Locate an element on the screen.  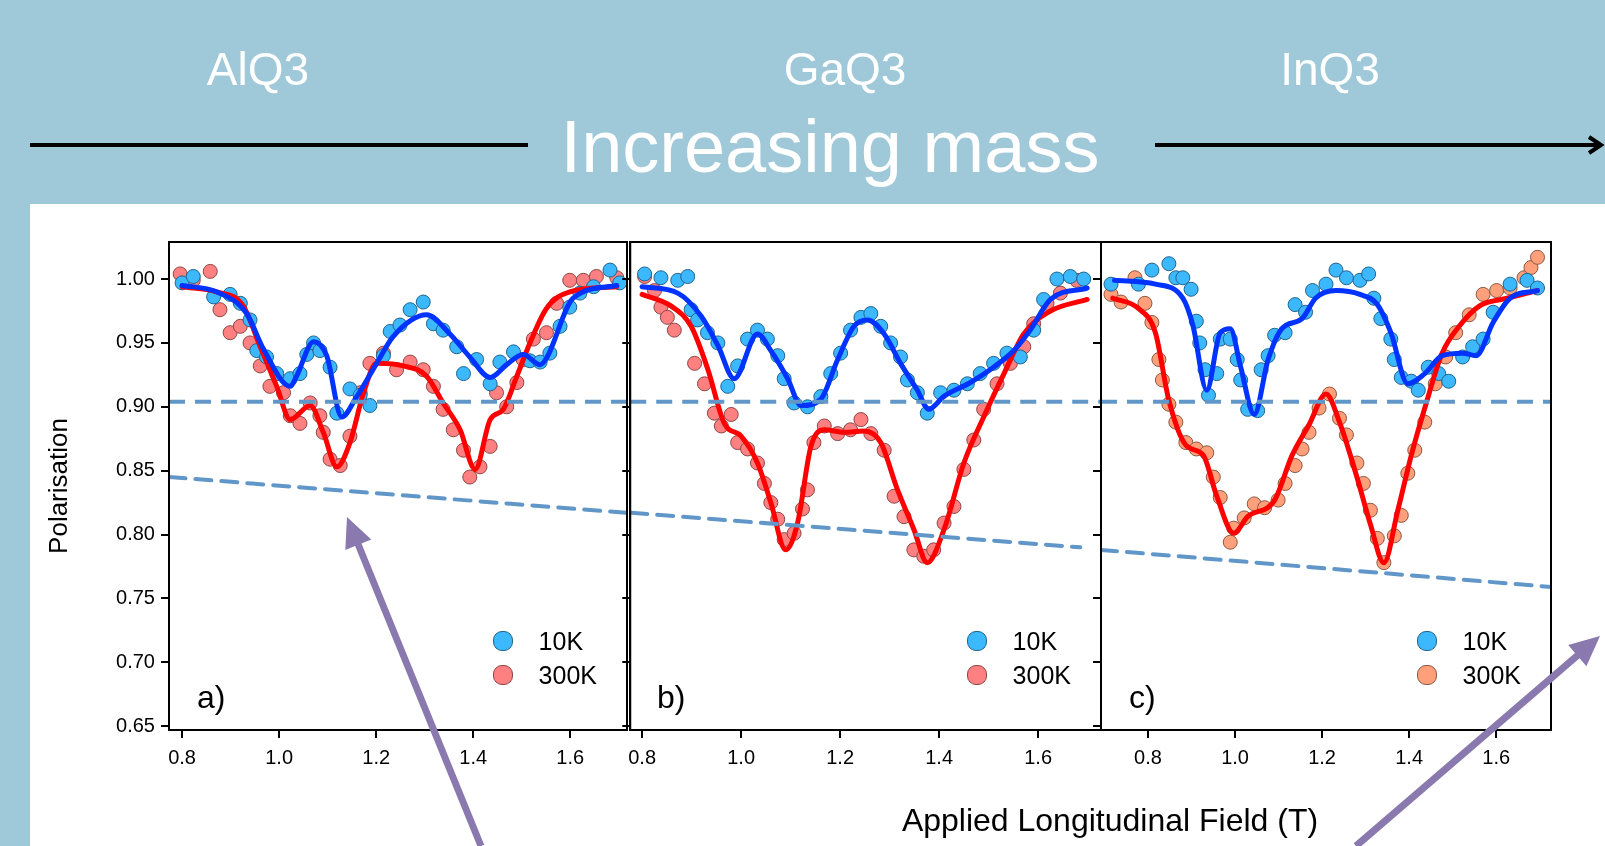
annotation: a) is located at coordinates (211, 697).